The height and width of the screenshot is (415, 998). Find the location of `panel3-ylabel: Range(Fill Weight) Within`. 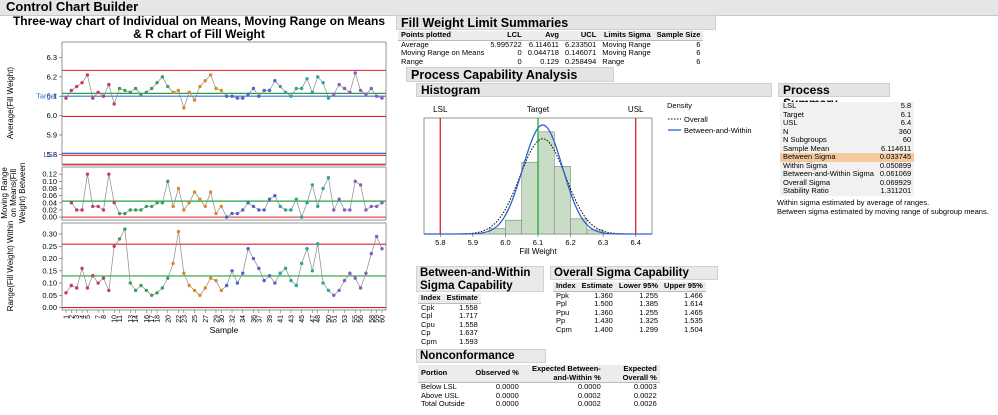

panel3-ylabel: Range(Fill Weight) Within is located at coordinates (10, 266).